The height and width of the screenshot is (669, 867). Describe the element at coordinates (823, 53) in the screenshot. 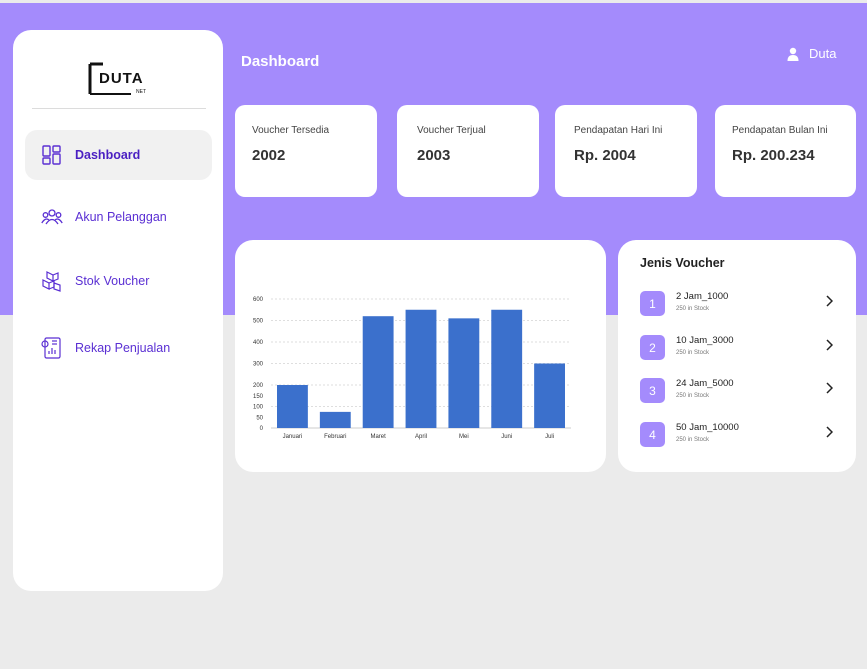

I see `user-name: Duta` at that location.